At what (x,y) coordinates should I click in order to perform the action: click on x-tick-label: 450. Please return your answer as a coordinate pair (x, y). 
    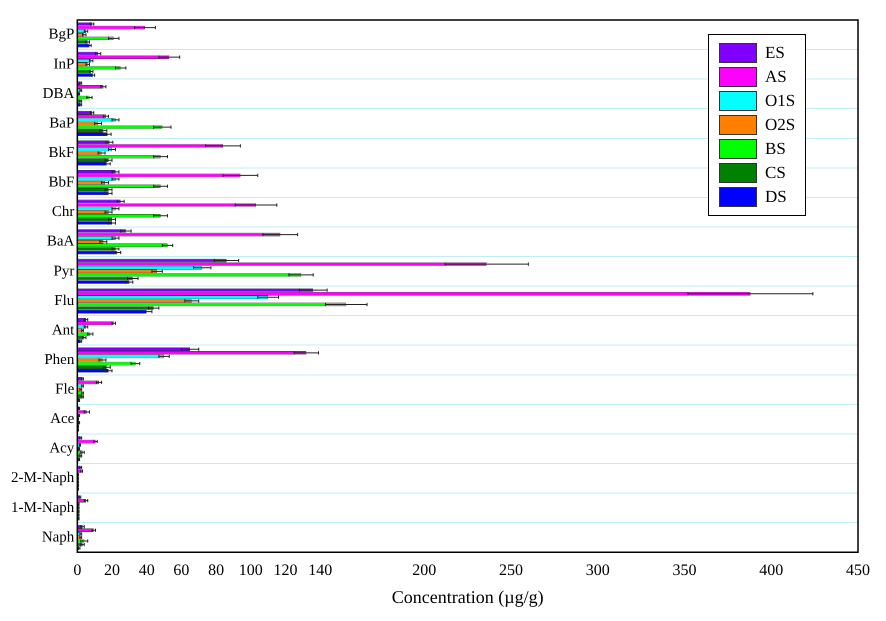
    Looking at the image, I should click on (858, 571).